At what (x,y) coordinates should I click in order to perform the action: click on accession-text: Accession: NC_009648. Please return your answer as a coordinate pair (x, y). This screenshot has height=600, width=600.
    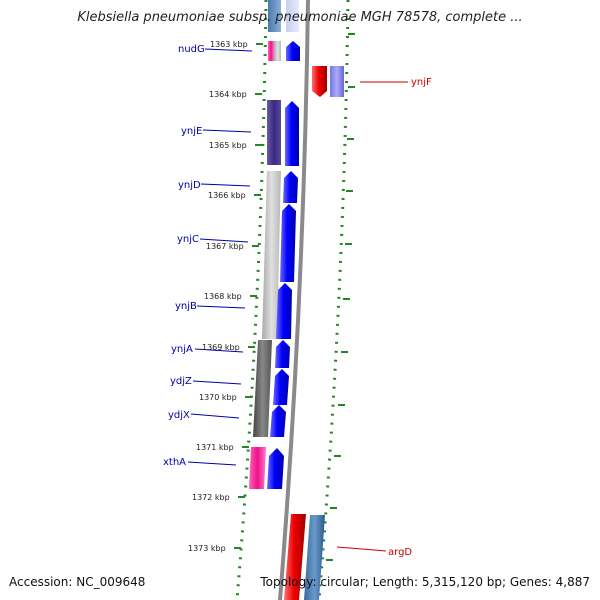
    Looking at the image, I should click on (77, 582).